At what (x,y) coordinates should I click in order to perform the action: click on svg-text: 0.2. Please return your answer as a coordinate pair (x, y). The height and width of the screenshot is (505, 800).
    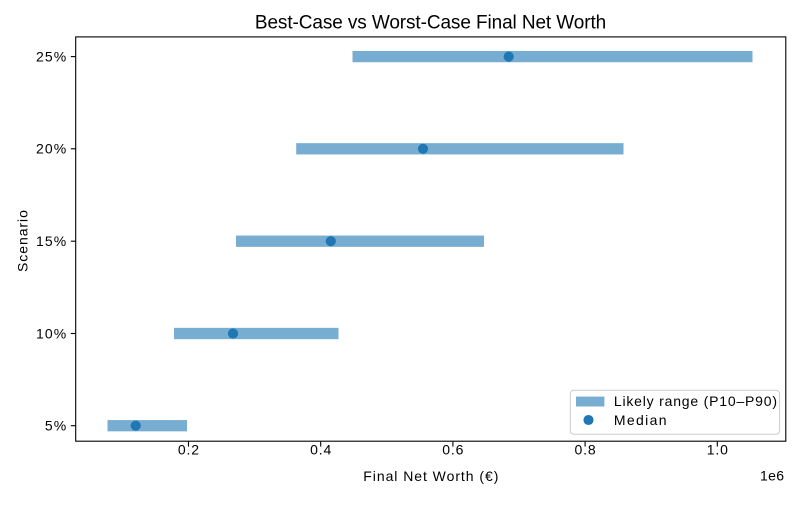
    Looking at the image, I should click on (189, 450).